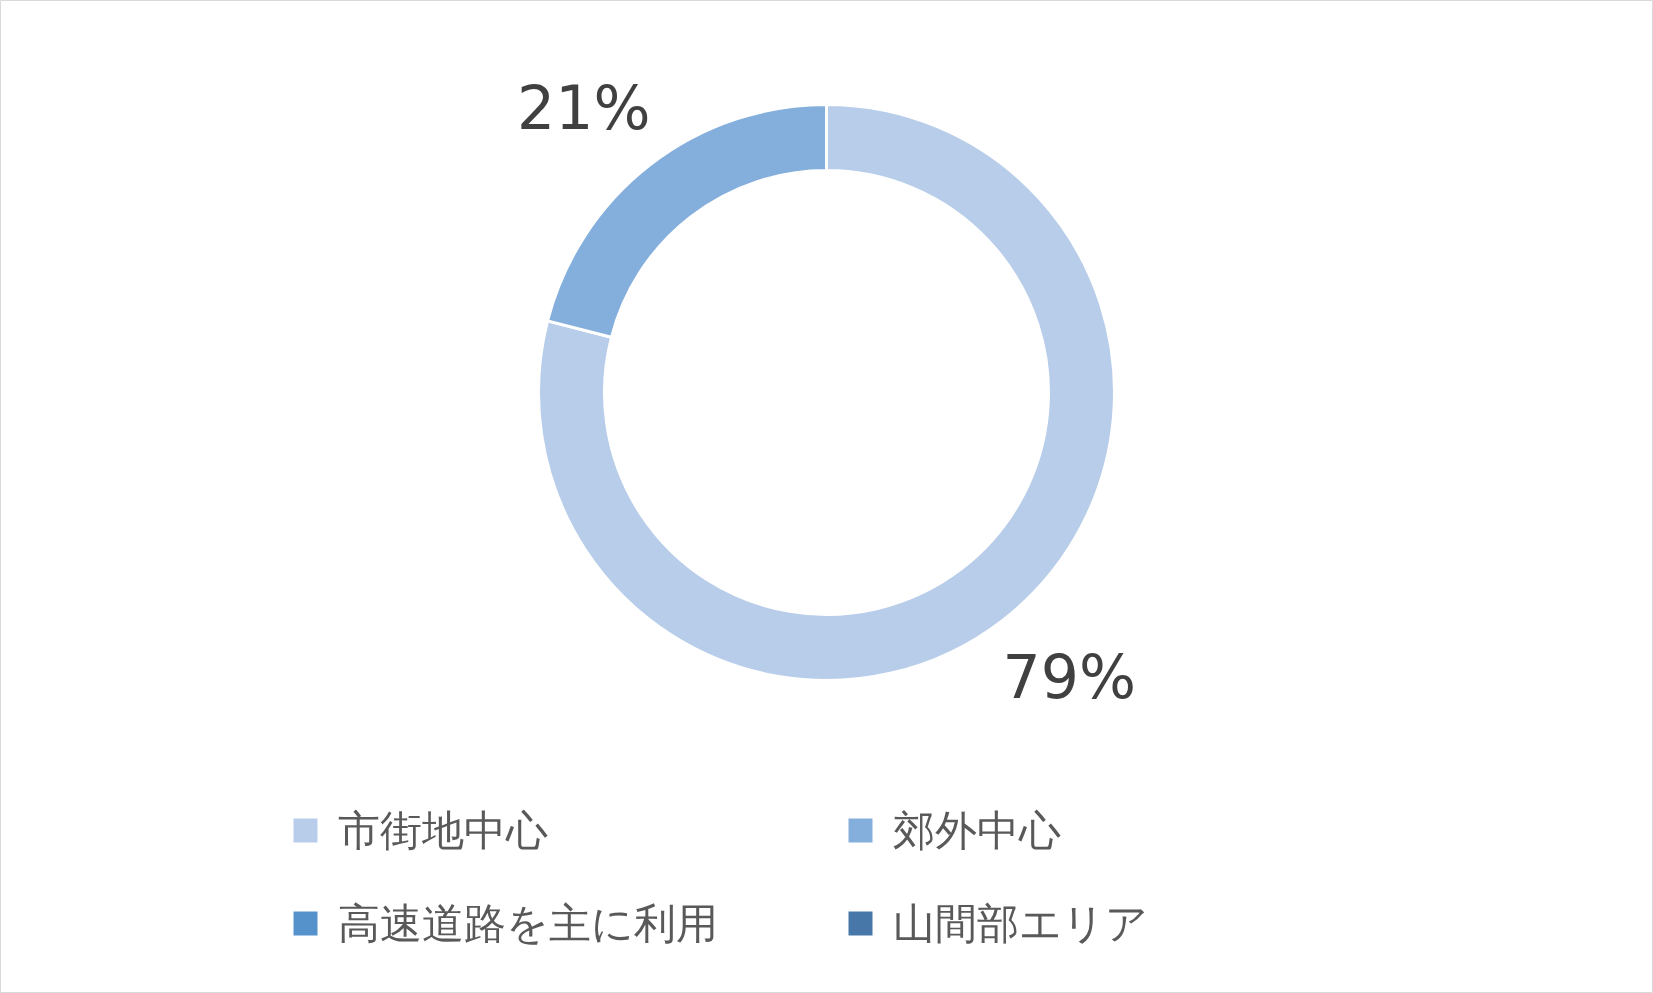  I want to click on data-label: 21%, so click(584, 108).